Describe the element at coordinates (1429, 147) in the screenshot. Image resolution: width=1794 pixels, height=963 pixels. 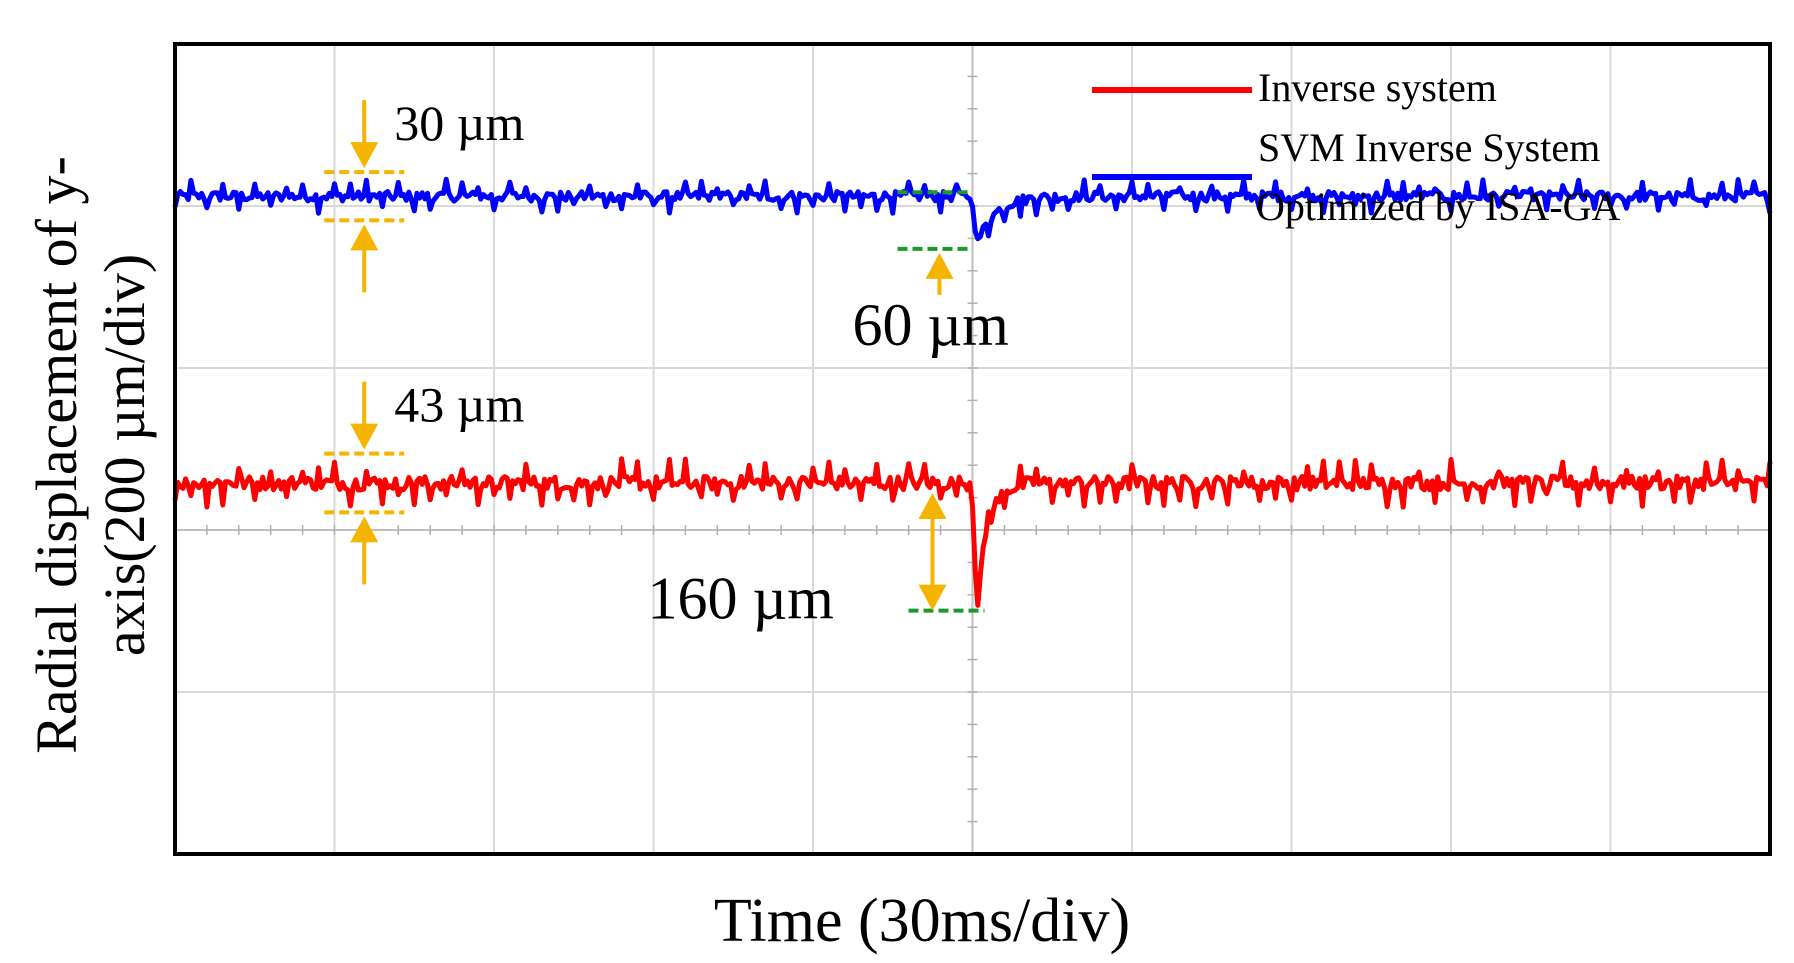
I see `legend-label-svm-line1: SVM Inverse System` at that location.